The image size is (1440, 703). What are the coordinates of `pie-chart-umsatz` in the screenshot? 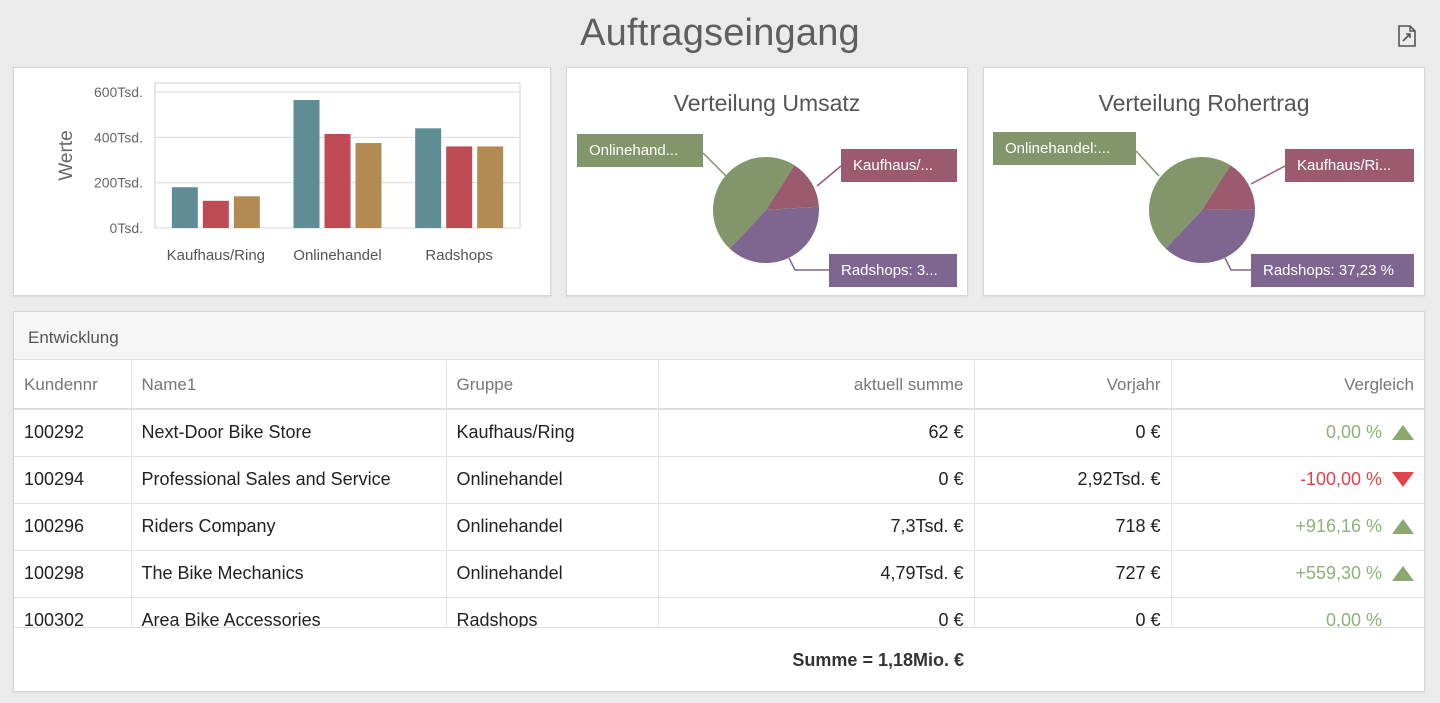 It's located at (768, 182).